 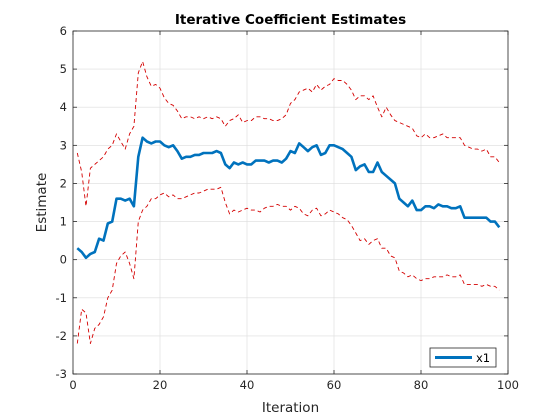 I want to click on y-tick-label: 4, so click(x=63, y=107).